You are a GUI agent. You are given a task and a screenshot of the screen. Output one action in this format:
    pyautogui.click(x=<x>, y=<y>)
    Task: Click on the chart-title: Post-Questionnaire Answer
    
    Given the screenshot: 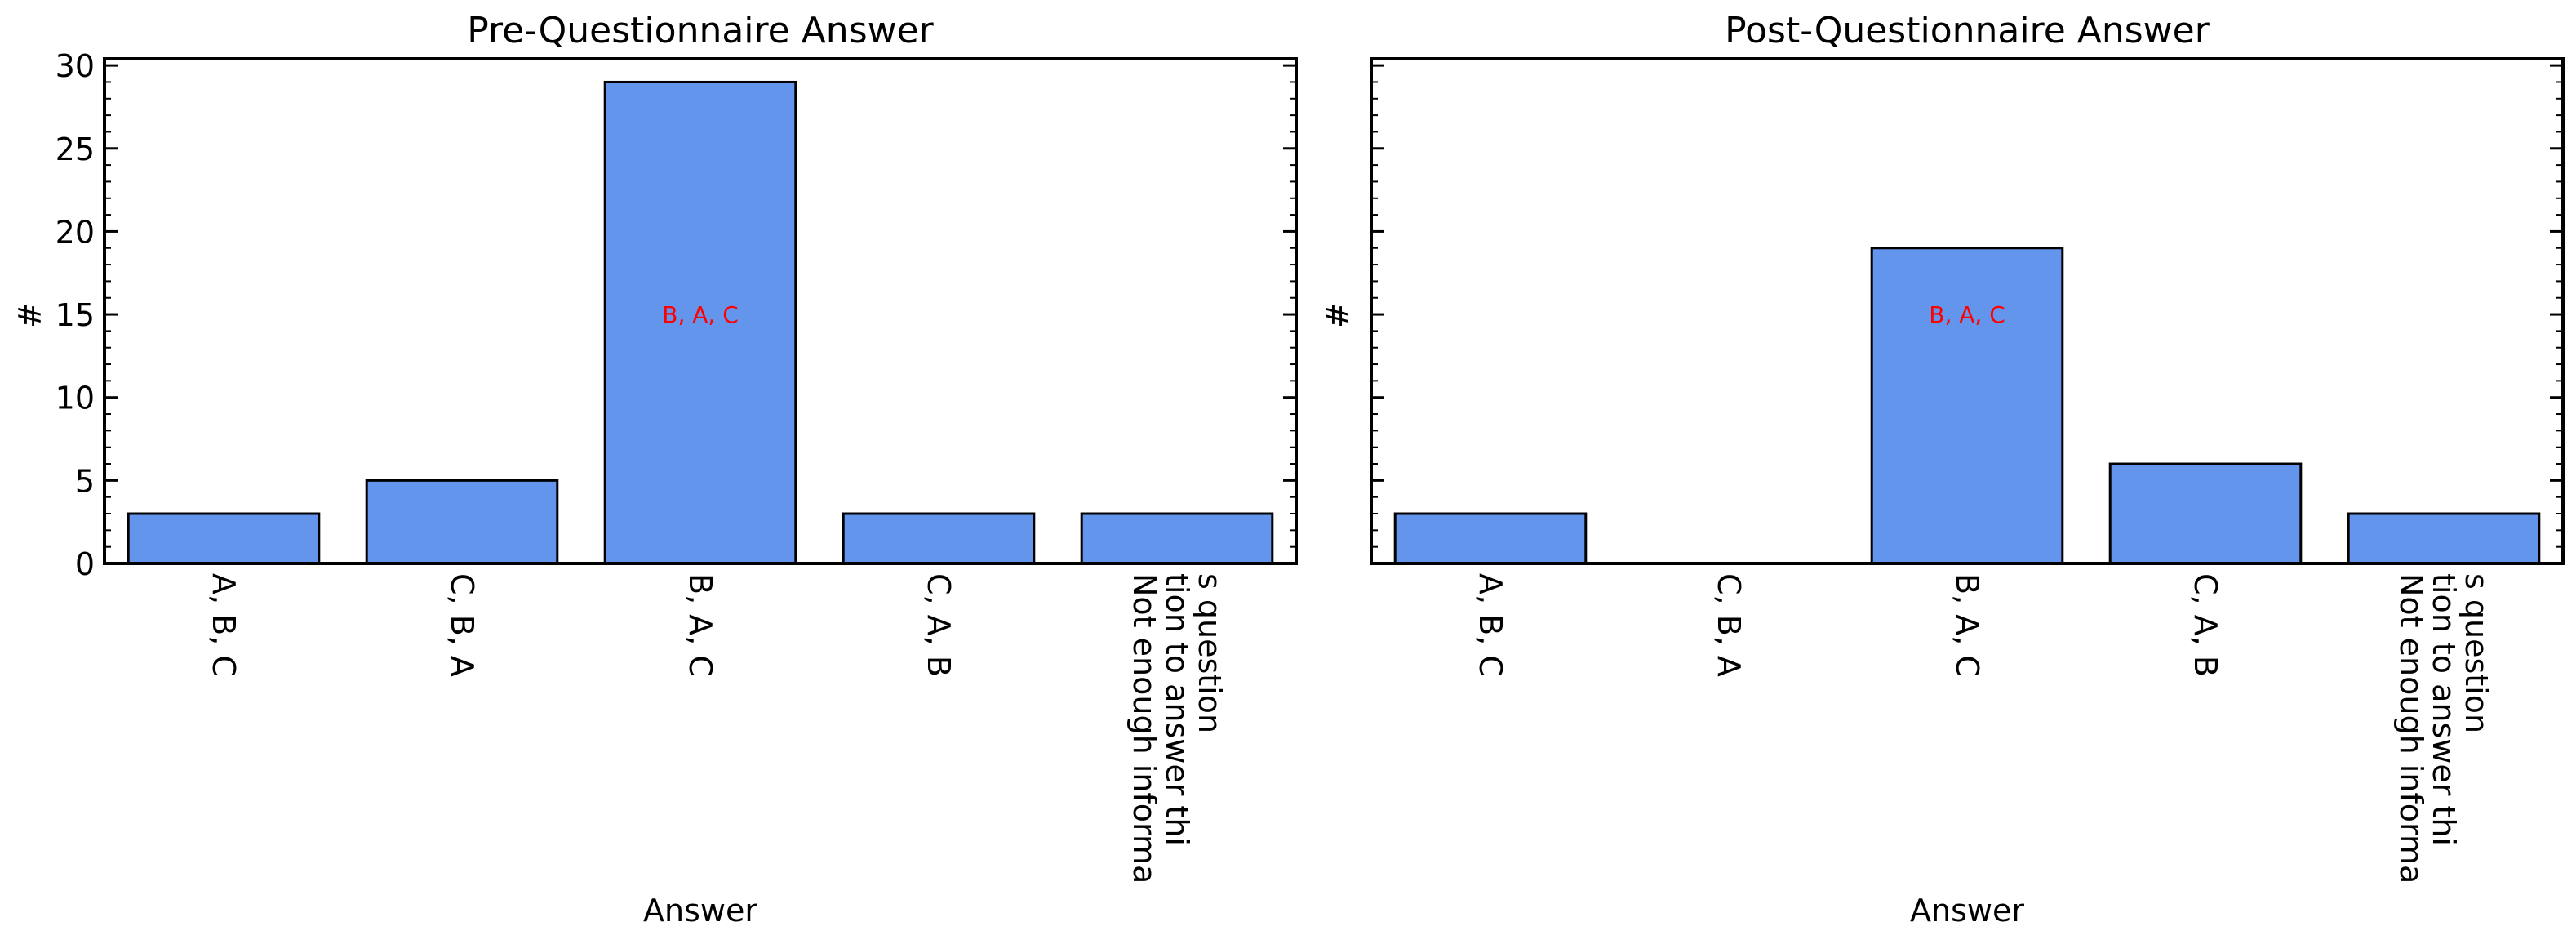 What is the action you would take?
    pyautogui.click(x=1967, y=30)
    